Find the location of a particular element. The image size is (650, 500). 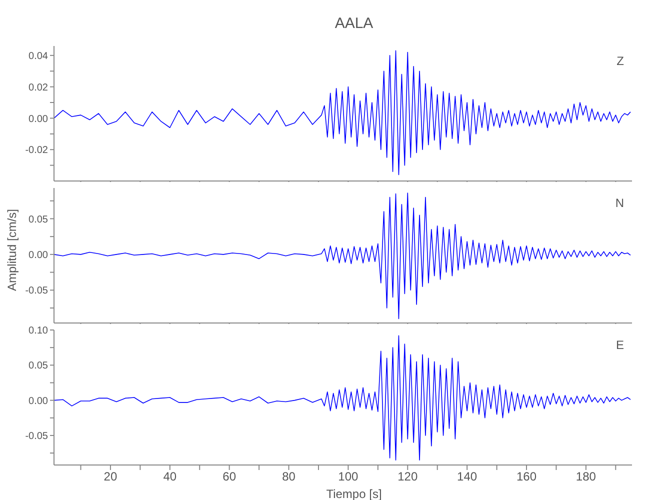

chart-title: AALA is located at coordinates (354, 24).